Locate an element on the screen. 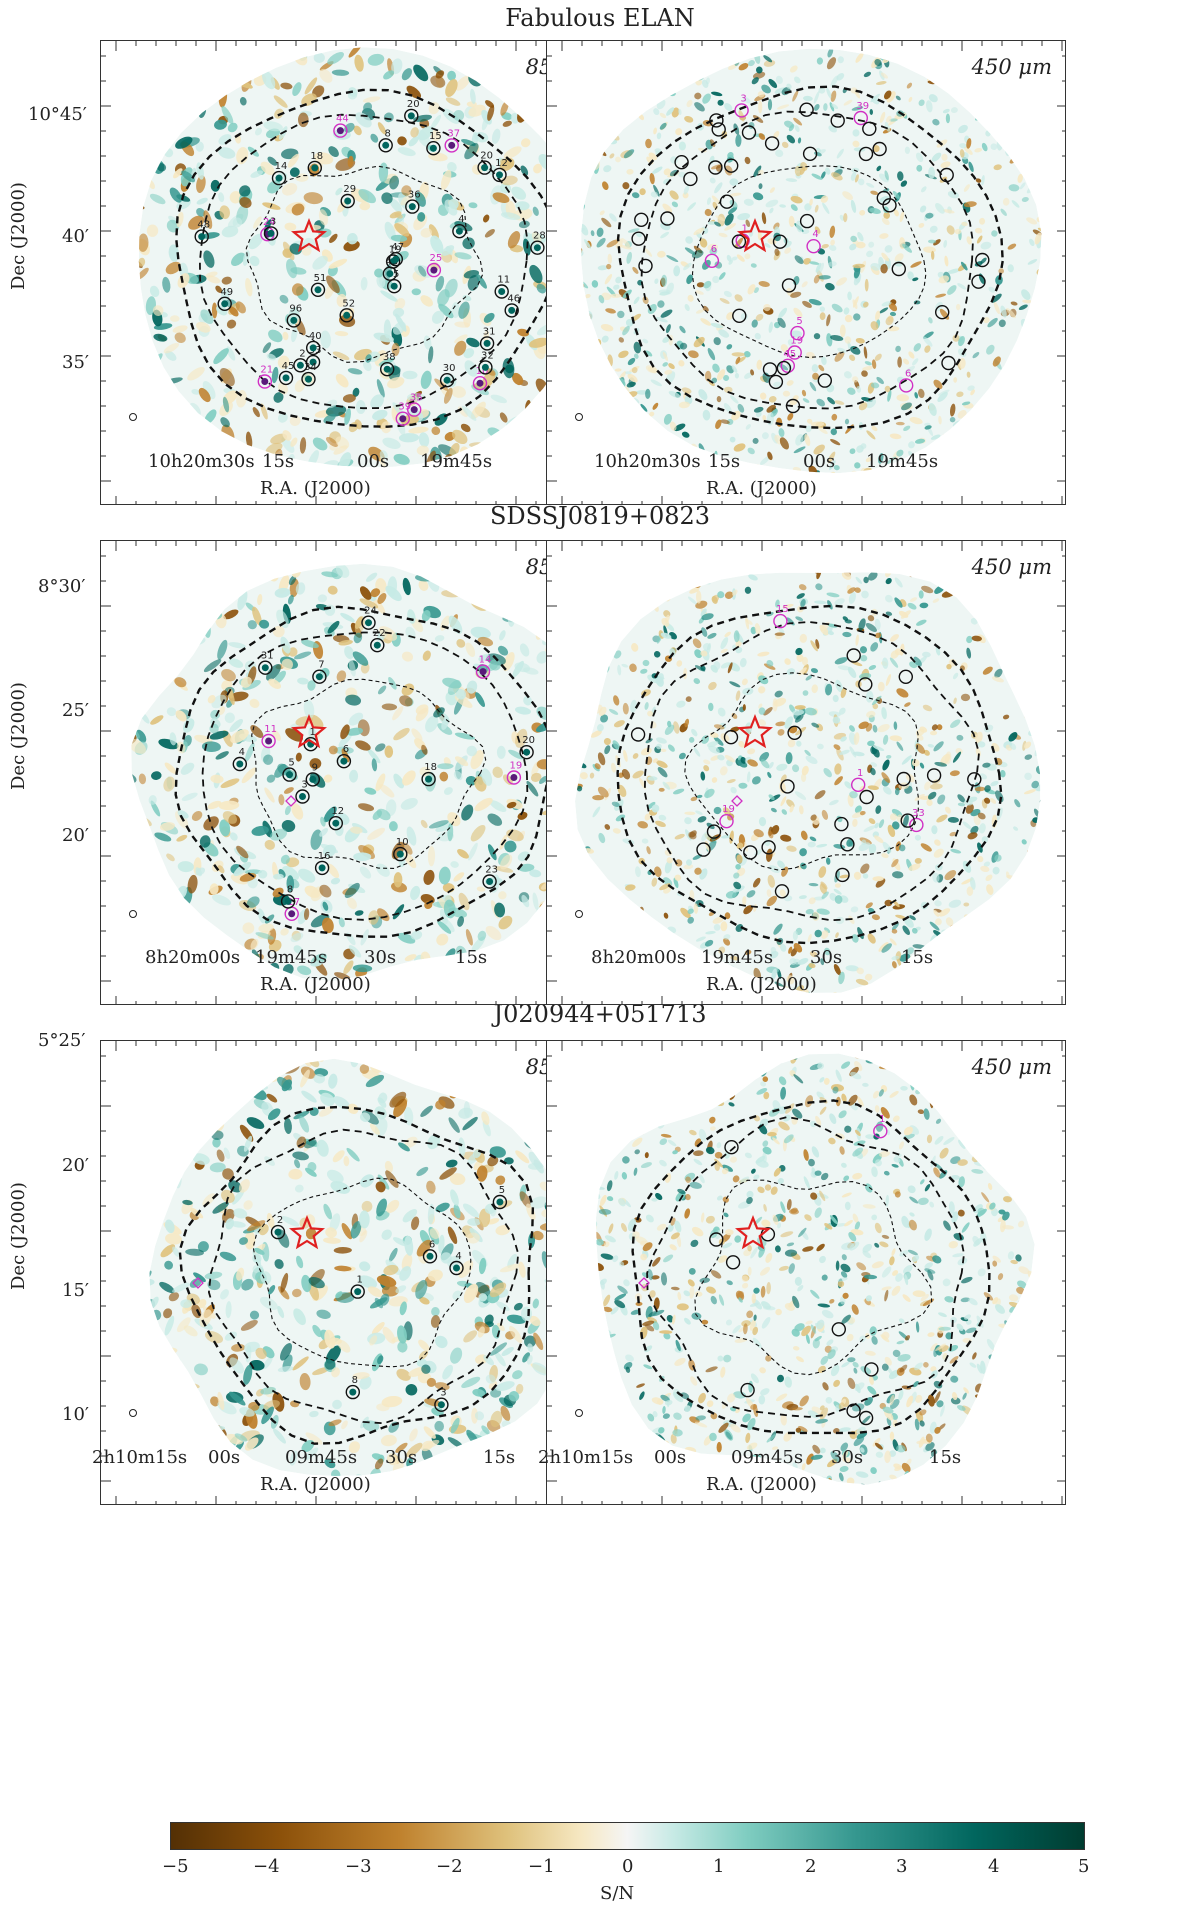  source-label: 39 is located at coordinates (862, 106).